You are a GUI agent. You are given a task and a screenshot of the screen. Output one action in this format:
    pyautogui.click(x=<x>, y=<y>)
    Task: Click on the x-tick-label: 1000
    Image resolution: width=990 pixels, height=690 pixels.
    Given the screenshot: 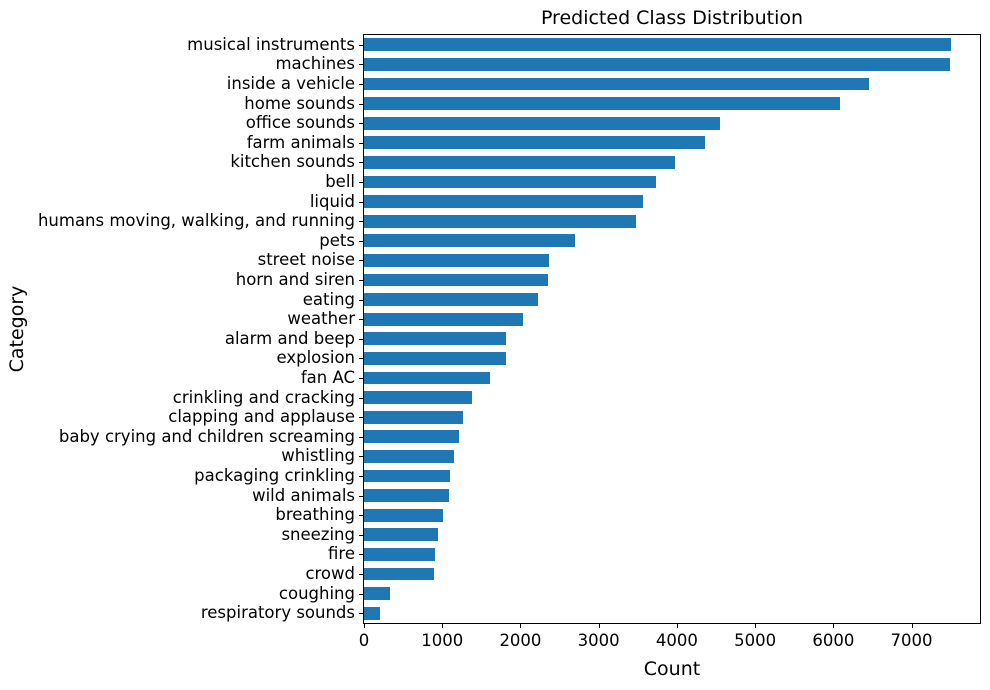 What is the action you would take?
    pyautogui.click(x=442, y=640)
    